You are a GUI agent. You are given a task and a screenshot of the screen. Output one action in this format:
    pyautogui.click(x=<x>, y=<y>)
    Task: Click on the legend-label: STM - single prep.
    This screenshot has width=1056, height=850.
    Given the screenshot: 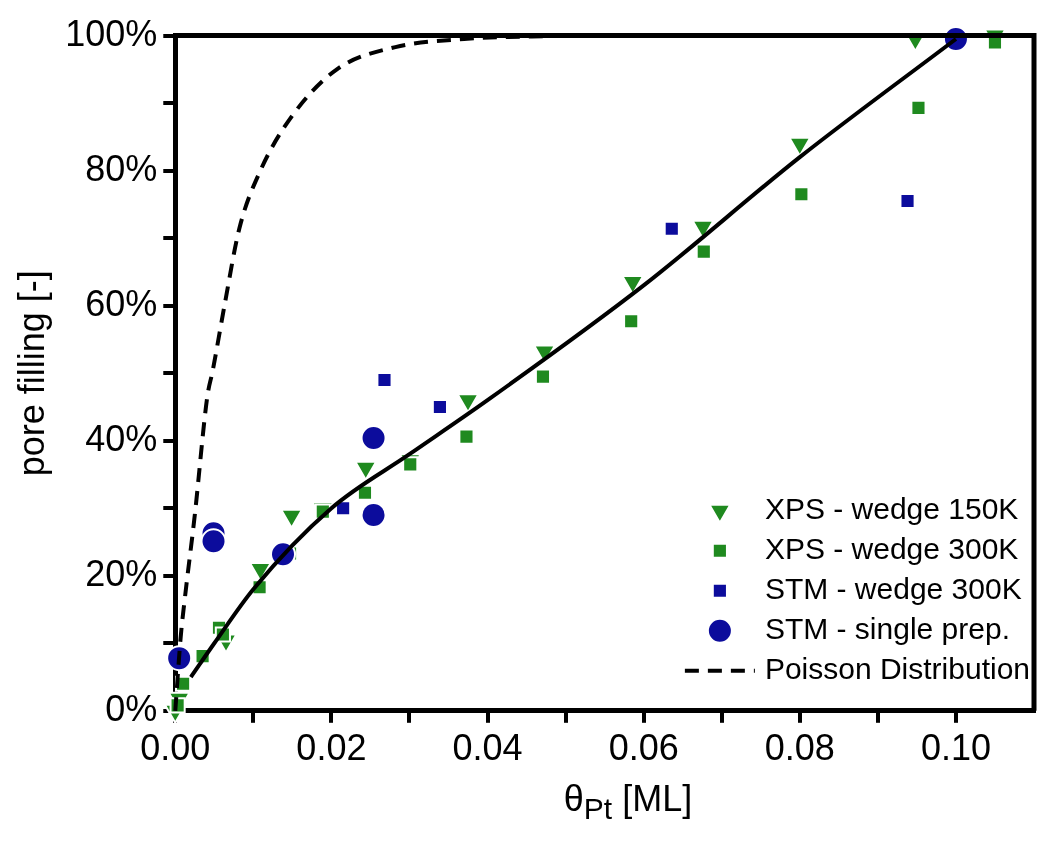 What is the action you would take?
    pyautogui.click(x=887, y=629)
    